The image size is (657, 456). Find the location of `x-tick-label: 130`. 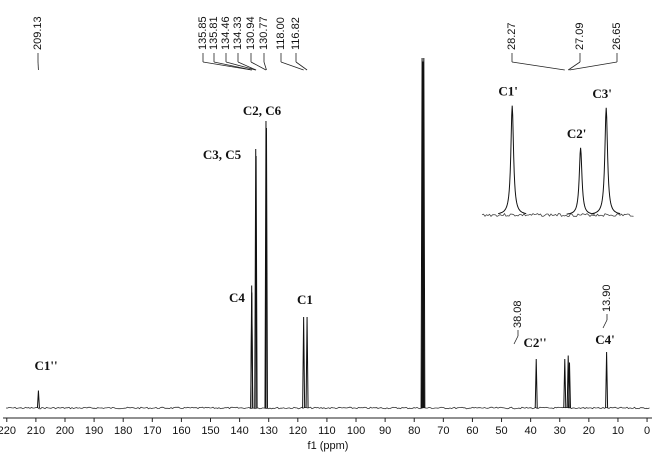

x-tick-label: 130 is located at coordinates (269, 431).